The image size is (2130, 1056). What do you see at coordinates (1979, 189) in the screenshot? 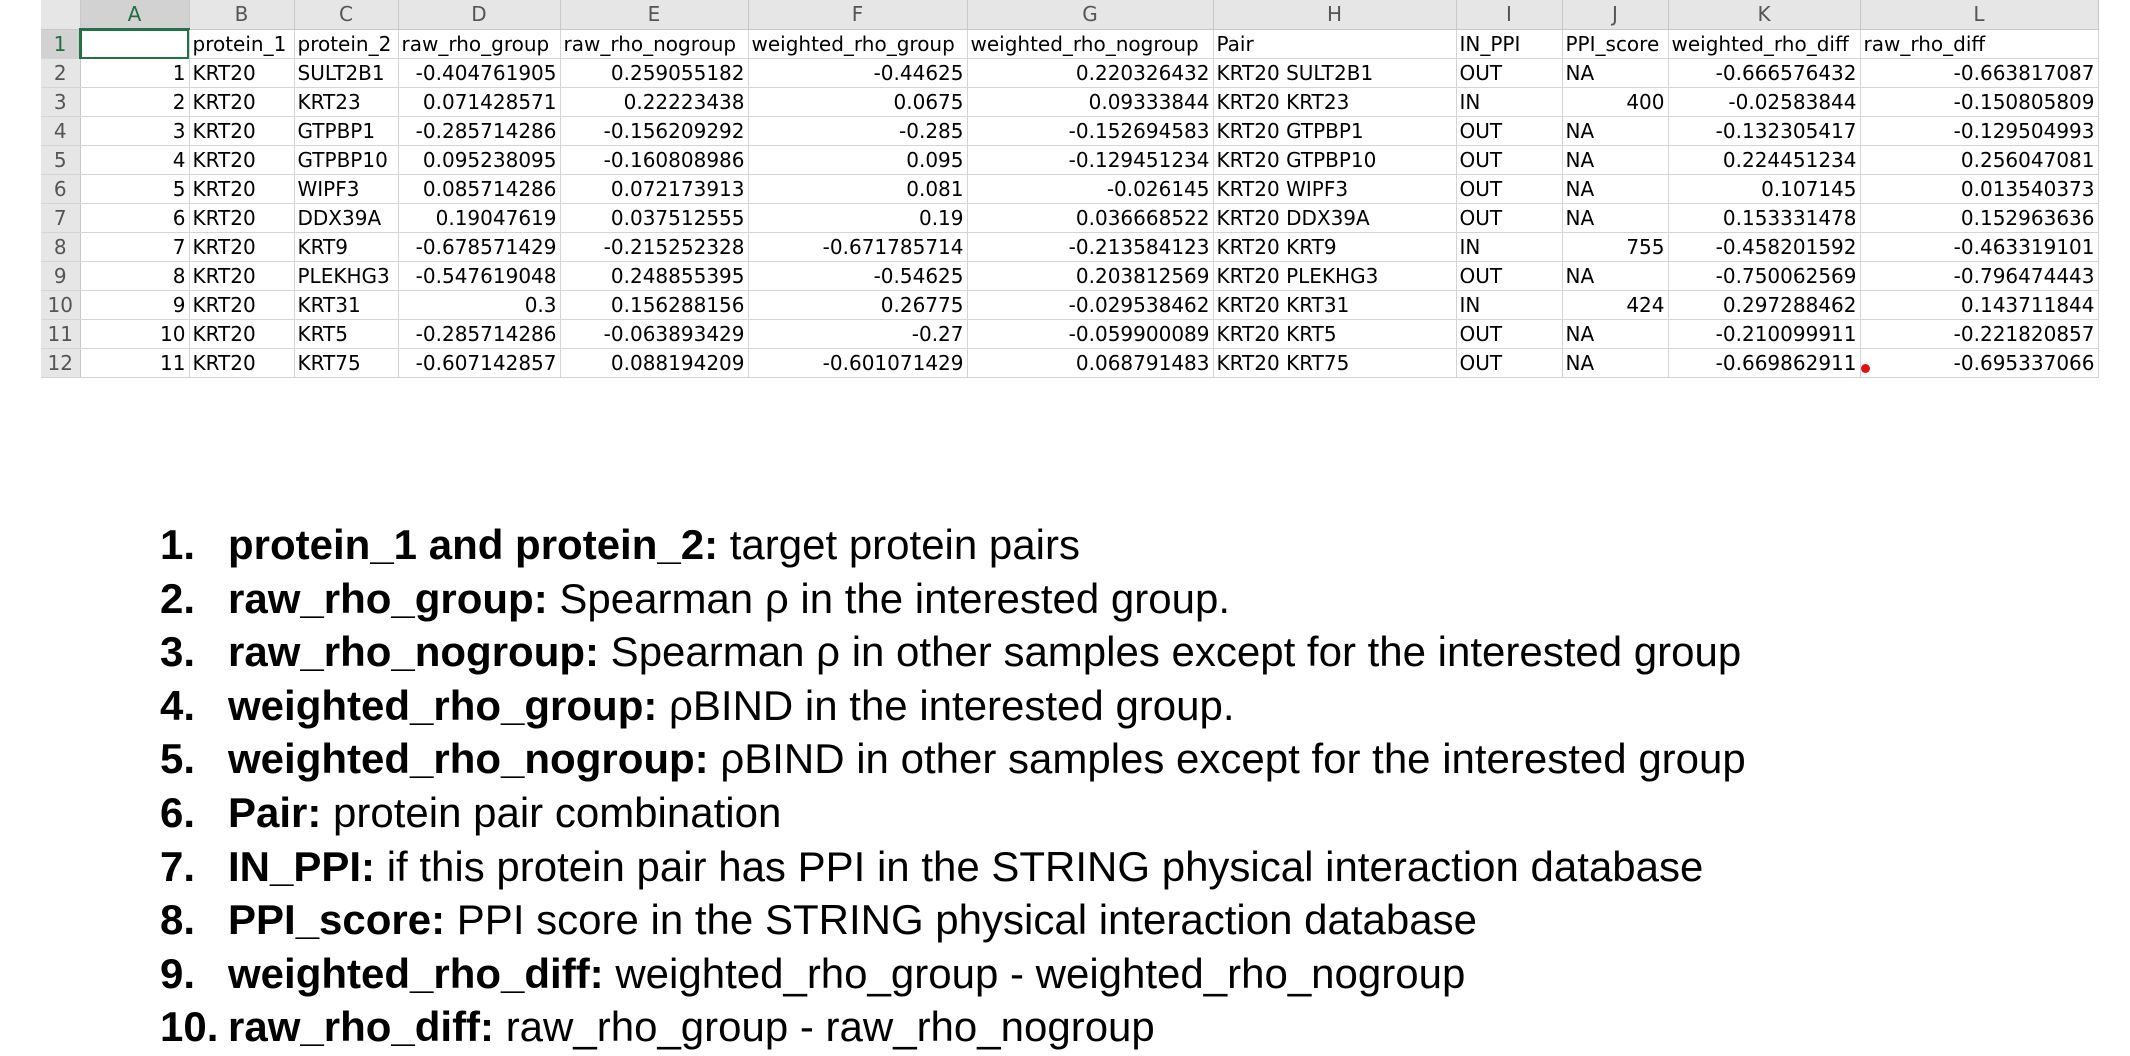
I see `table-cell: 0.013540373` at bounding box center [1979, 189].